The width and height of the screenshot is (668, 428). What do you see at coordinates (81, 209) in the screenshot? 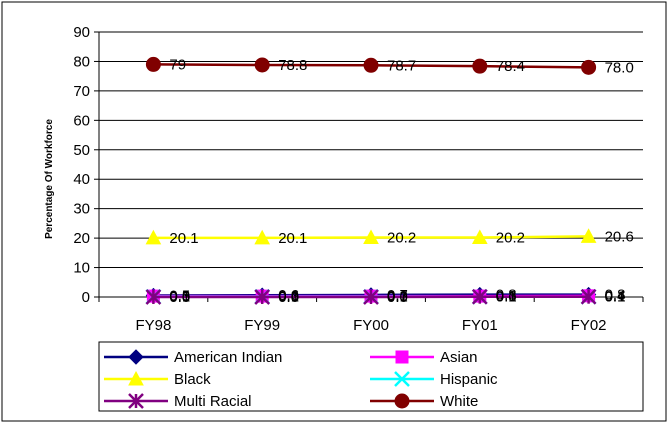
I see `y-tick-label: 30` at bounding box center [81, 209].